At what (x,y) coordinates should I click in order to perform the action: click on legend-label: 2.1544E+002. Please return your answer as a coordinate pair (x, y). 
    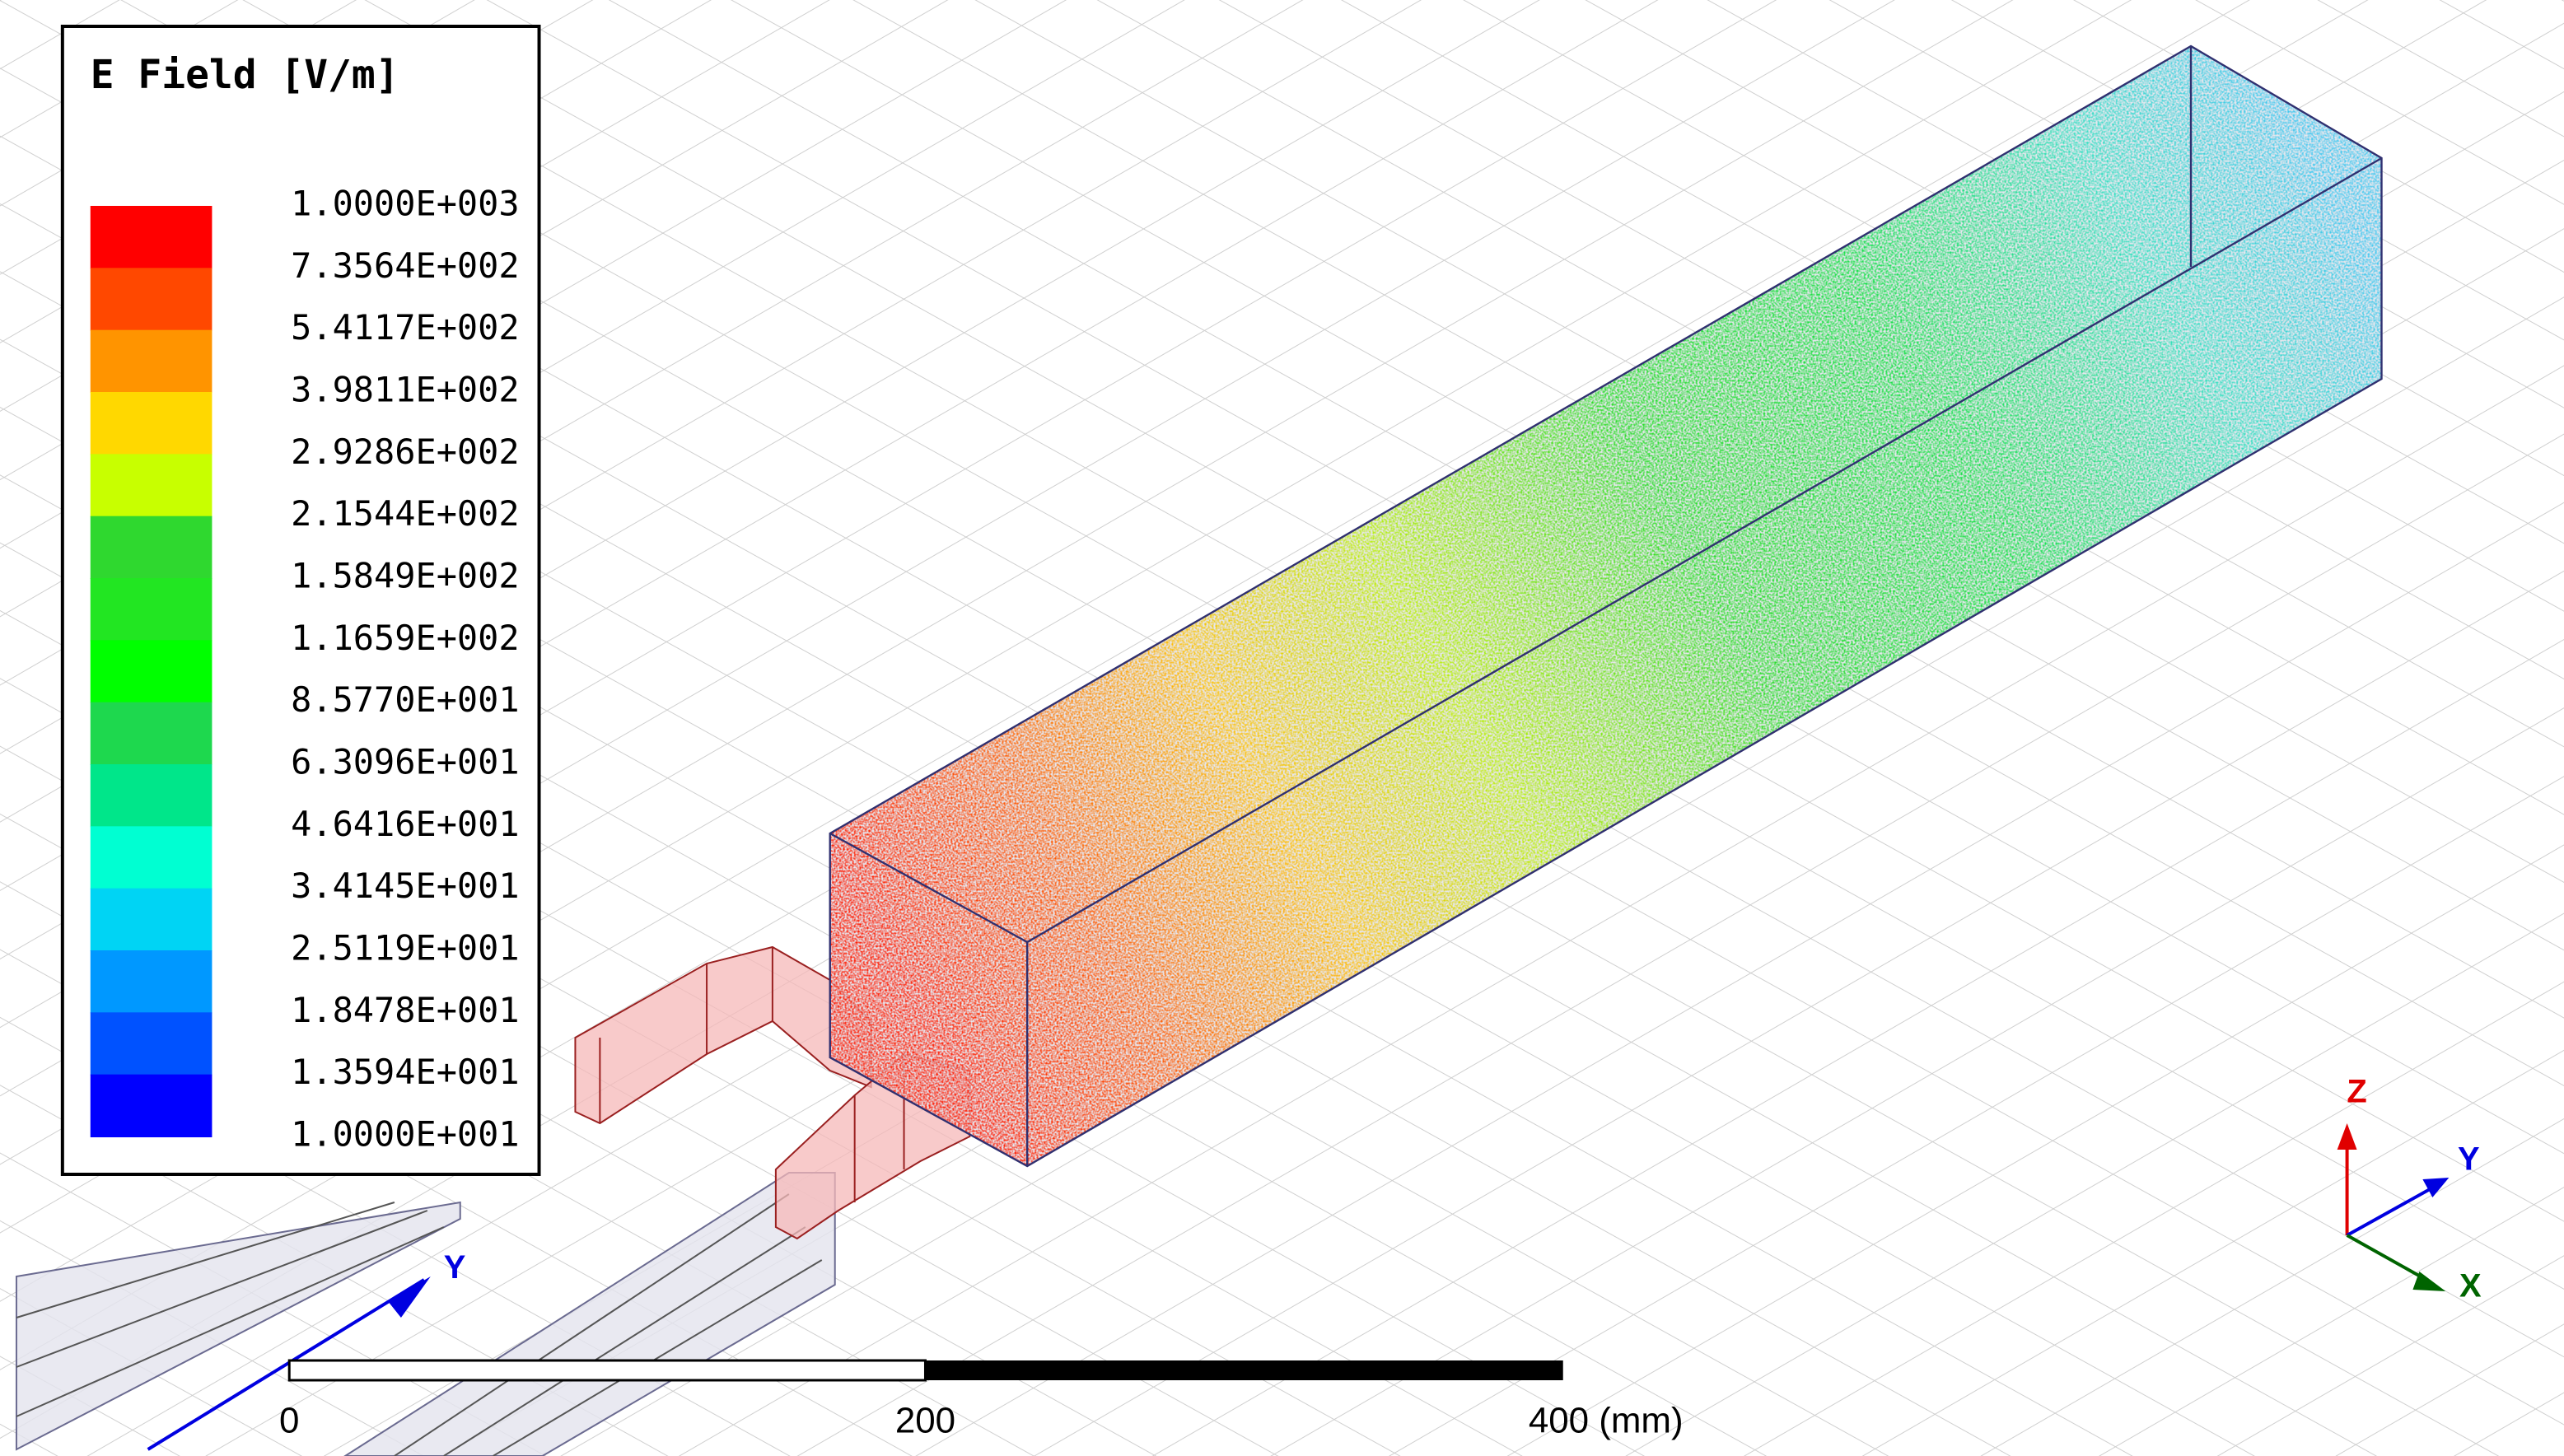
    Looking at the image, I should click on (405, 513).